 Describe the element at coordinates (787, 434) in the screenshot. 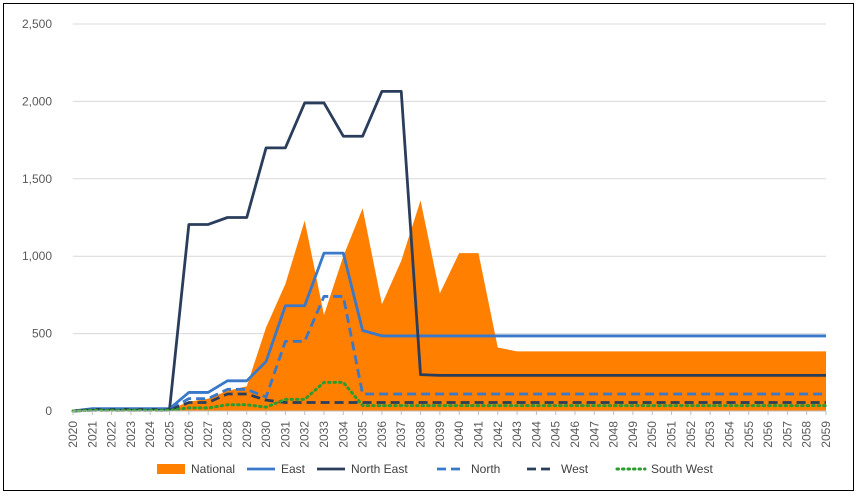

I see `x-tick-label: 2057` at that location.